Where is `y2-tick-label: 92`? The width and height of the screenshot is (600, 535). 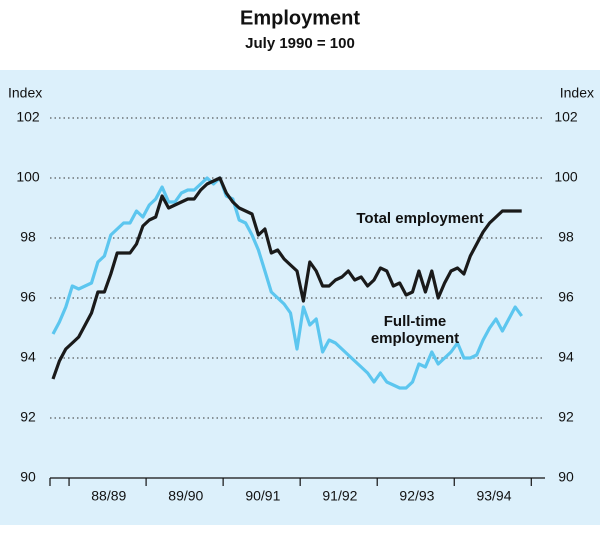
y2-tick-label: 92 is located at coordinates (566, 417).